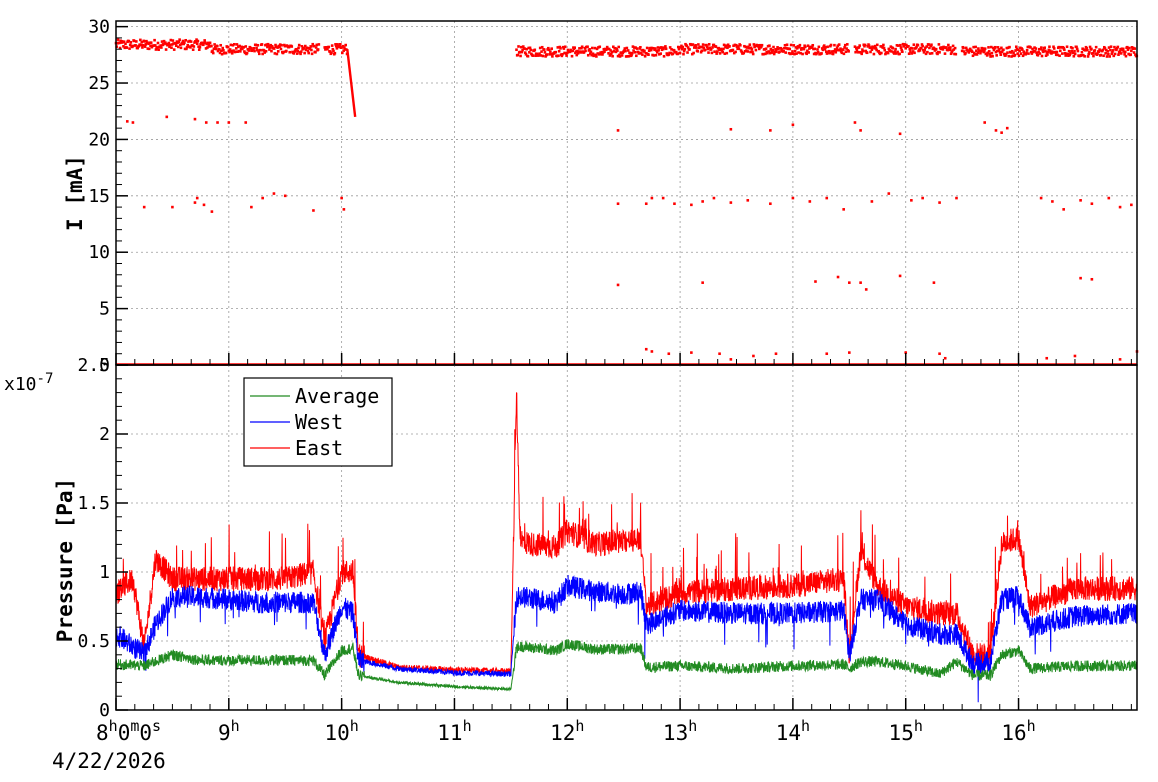  I want to click on legend-label-average: Average, so click(337, 396).